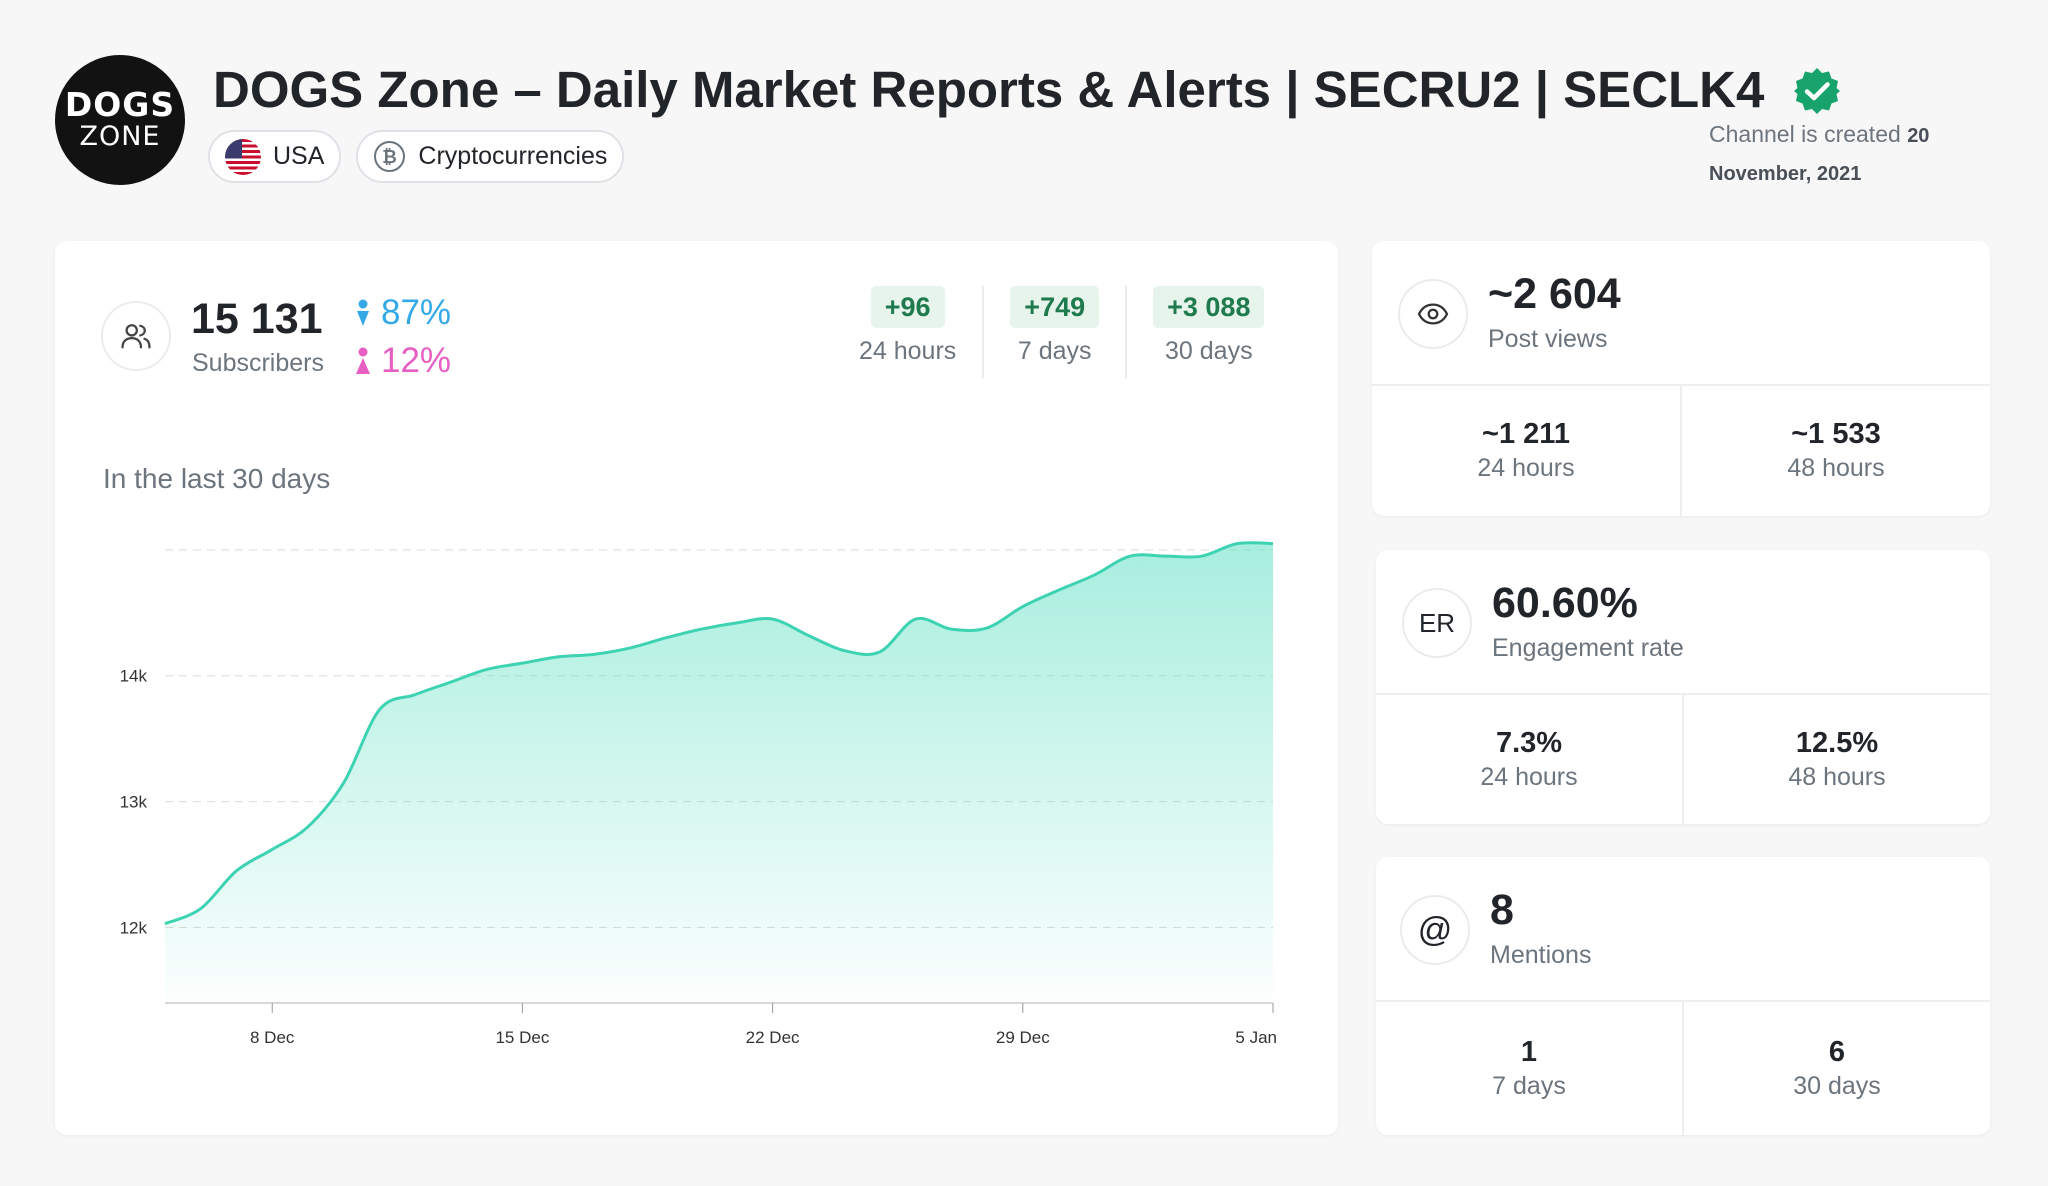  Describe the element at coordinates (1529, 1051) in the screenshot. I see `mentions-7d-value: 1` at that location.